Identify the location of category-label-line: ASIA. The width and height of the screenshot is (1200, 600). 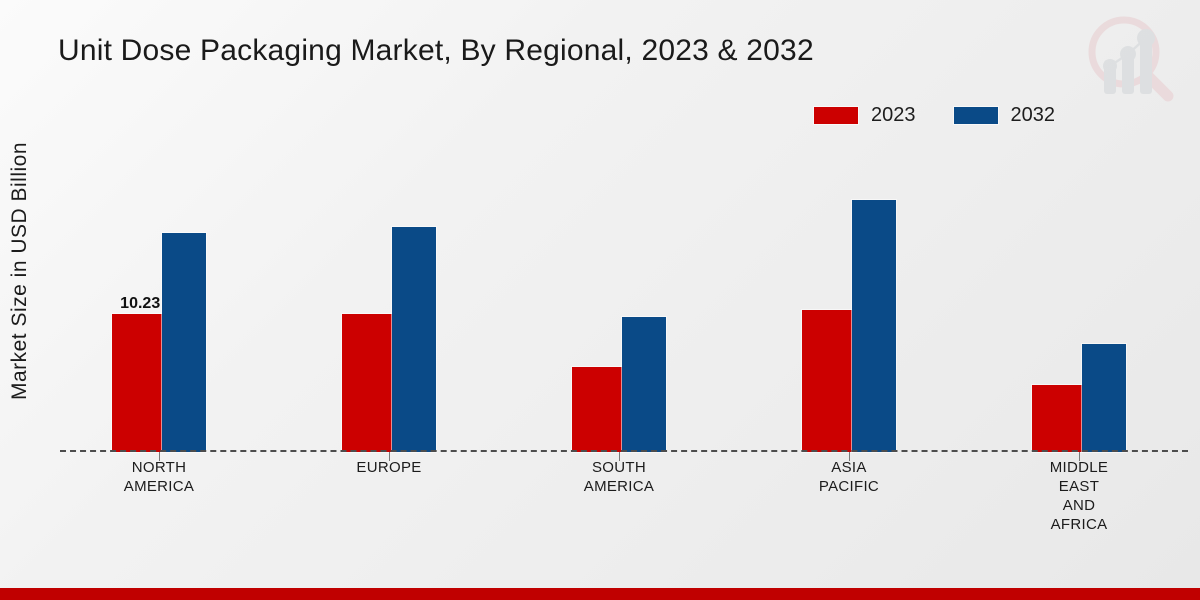
(849, 467).